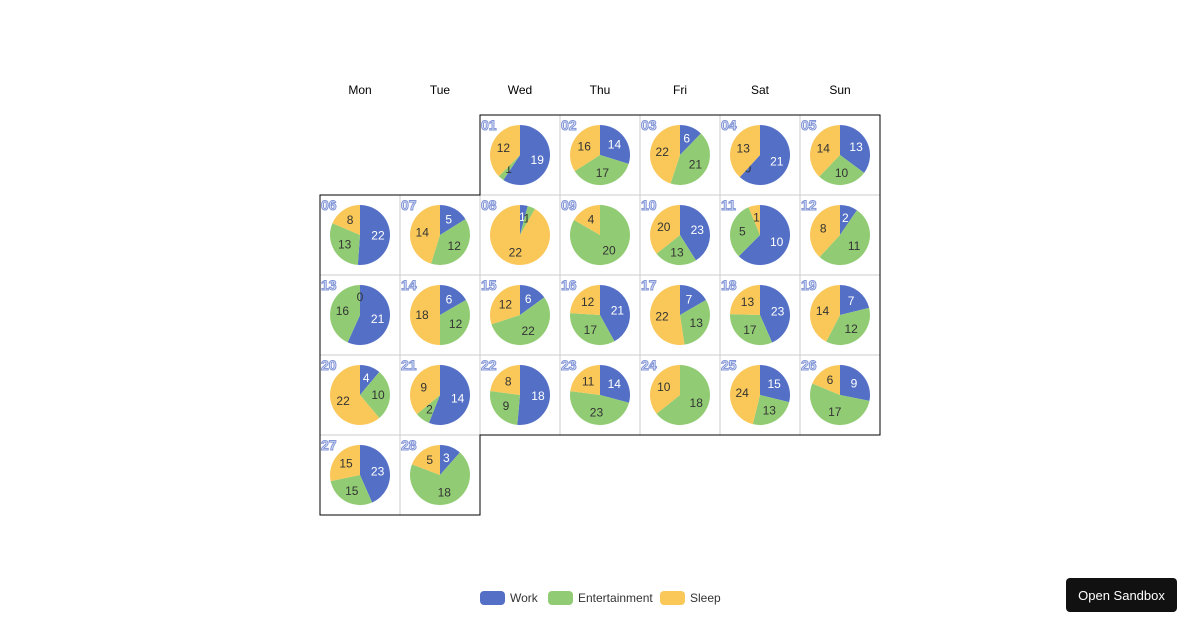 The image size is (1200, 630). Describe the element at coordinates (359, 90) in the screenshot. I see `weekday-label: Mon` at that location.